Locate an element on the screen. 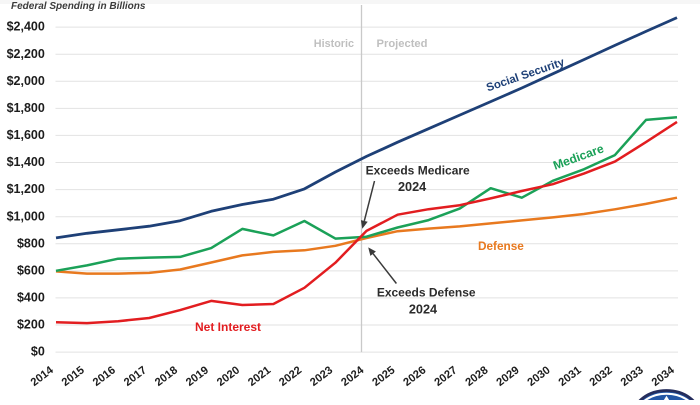 This screenshot has width=700, height=405. svg-text: $2,400 is located at coordinates (26, 27).